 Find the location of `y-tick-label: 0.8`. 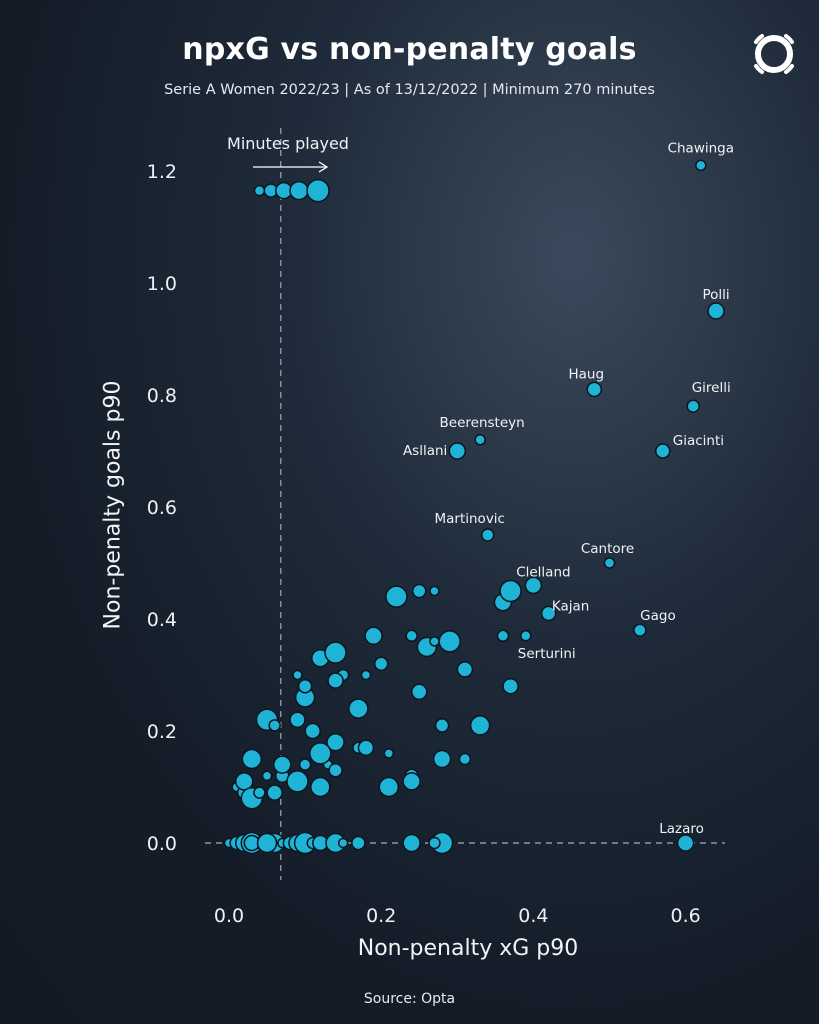

y-tick-label: 0.8 is located at coordinates (162, 396).